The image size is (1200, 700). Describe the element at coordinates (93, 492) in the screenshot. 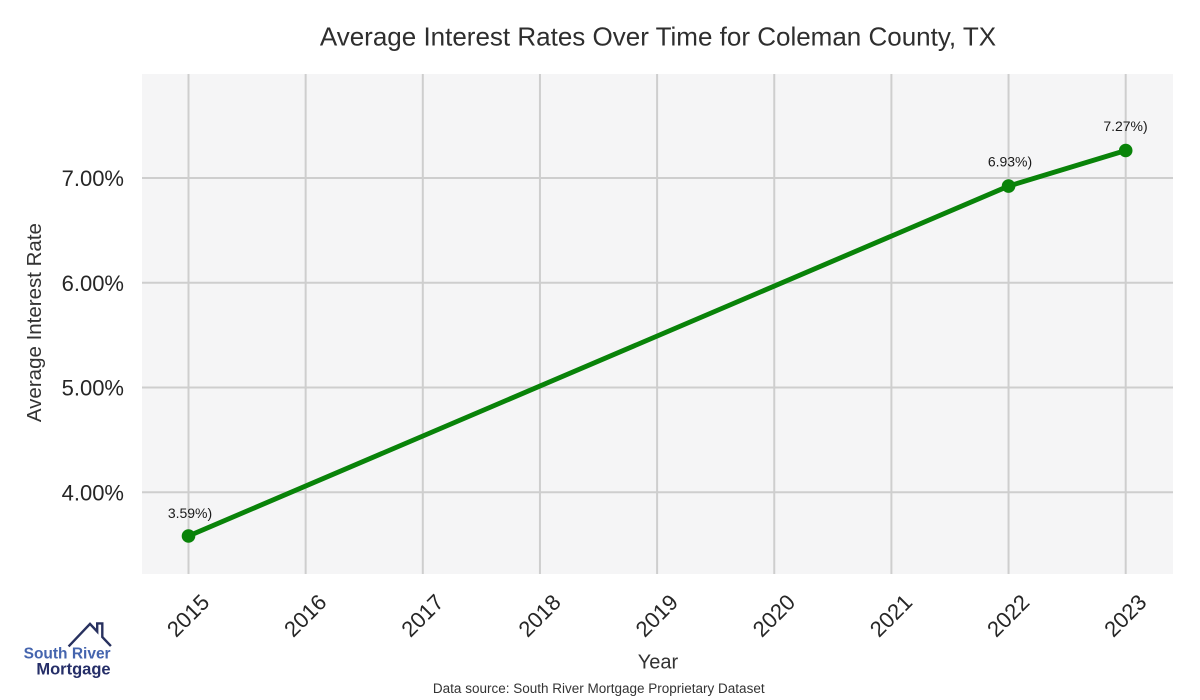

I see `svg-text: 4.00%` at that location.